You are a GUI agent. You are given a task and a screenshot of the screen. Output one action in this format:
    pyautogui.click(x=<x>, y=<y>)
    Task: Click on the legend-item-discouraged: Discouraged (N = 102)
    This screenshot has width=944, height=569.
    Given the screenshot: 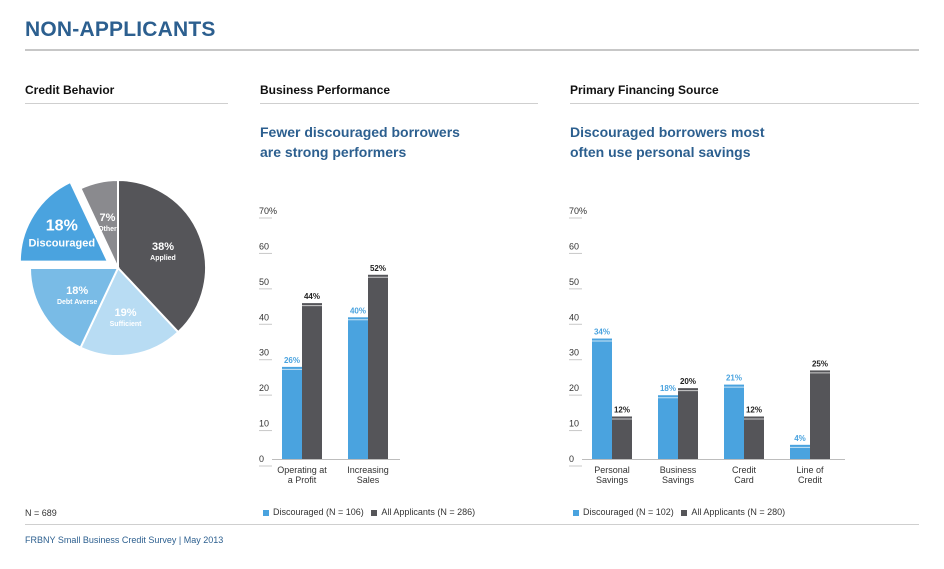 What is the action you would take?
    pyautogui.click(x=623, y=512)
    